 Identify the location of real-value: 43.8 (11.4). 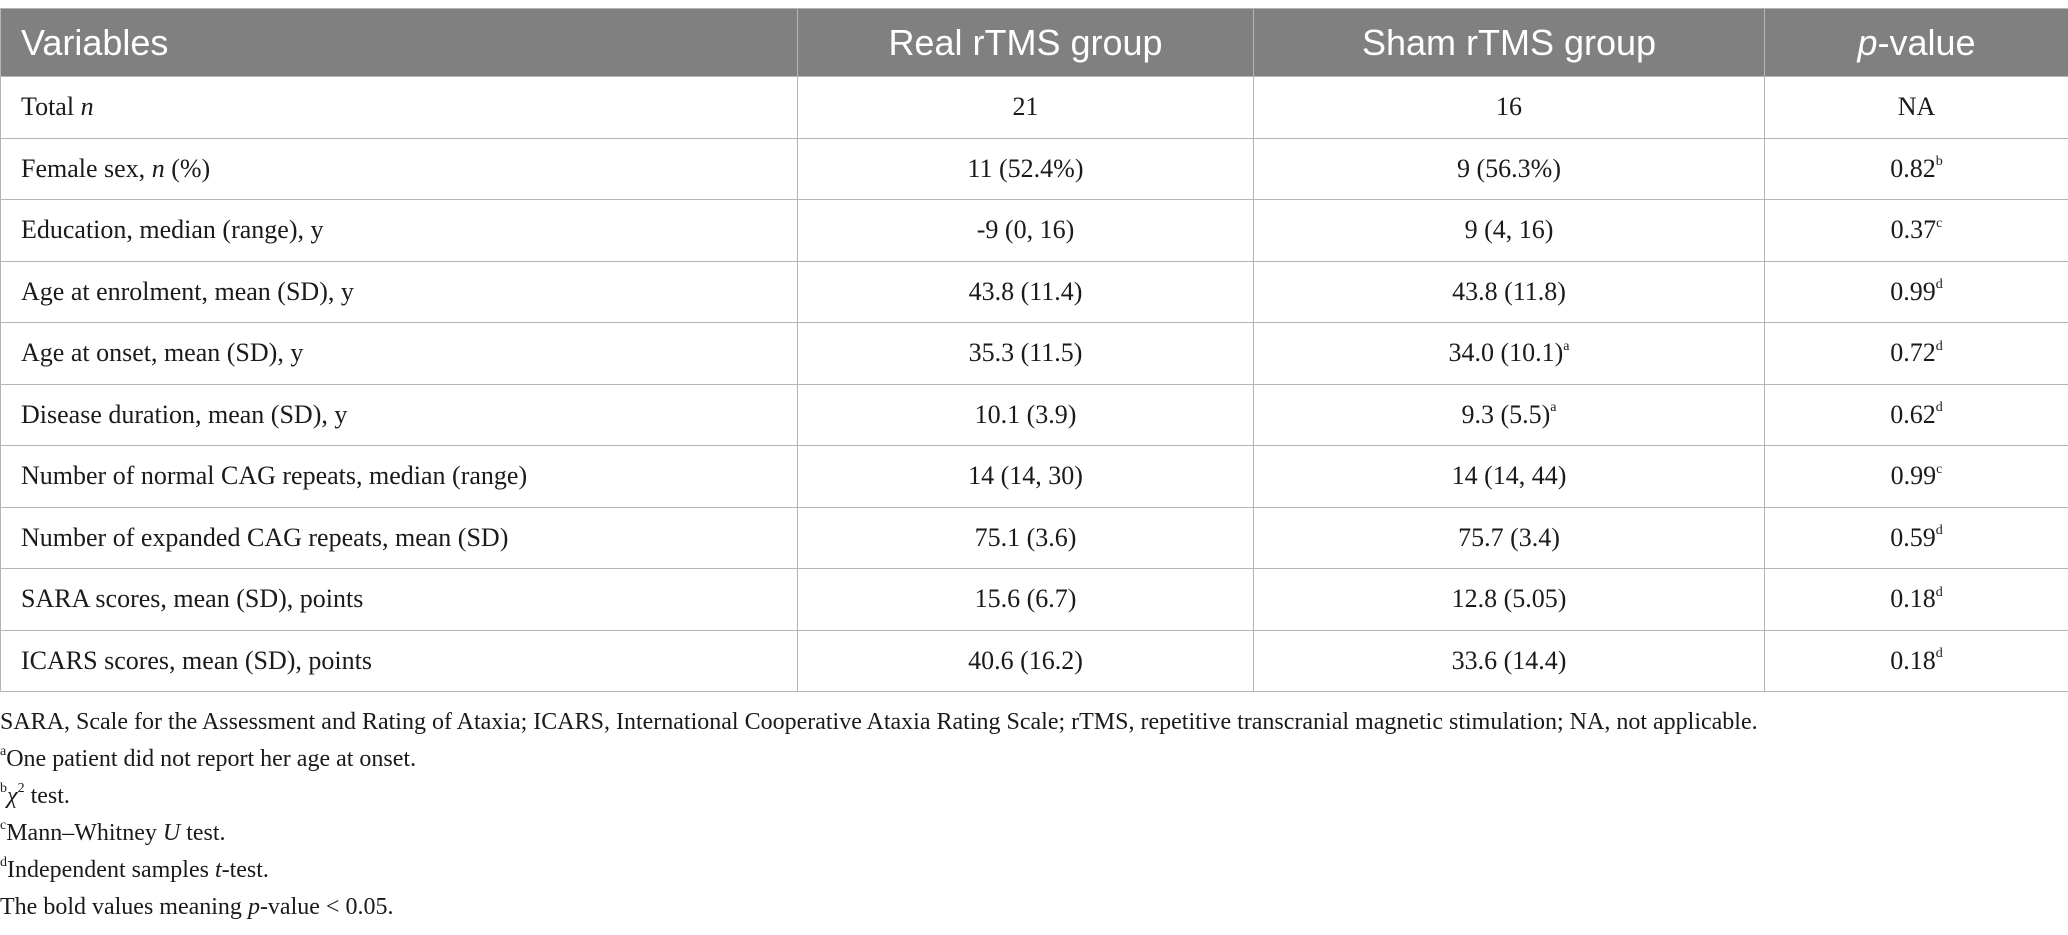
(1025, 291).